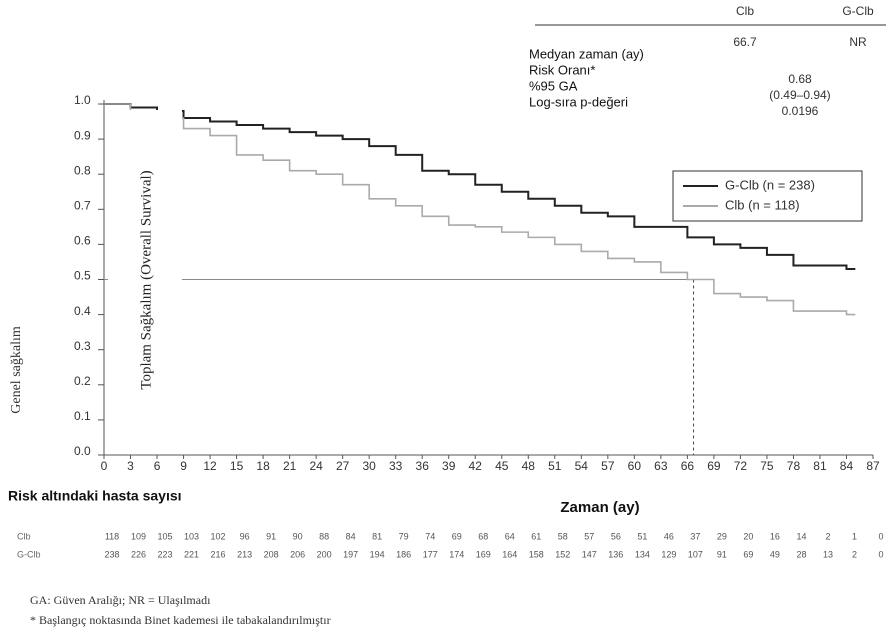 The image size is (894, 639). I want to click on x-tick-label: 30, so click(369, 466).